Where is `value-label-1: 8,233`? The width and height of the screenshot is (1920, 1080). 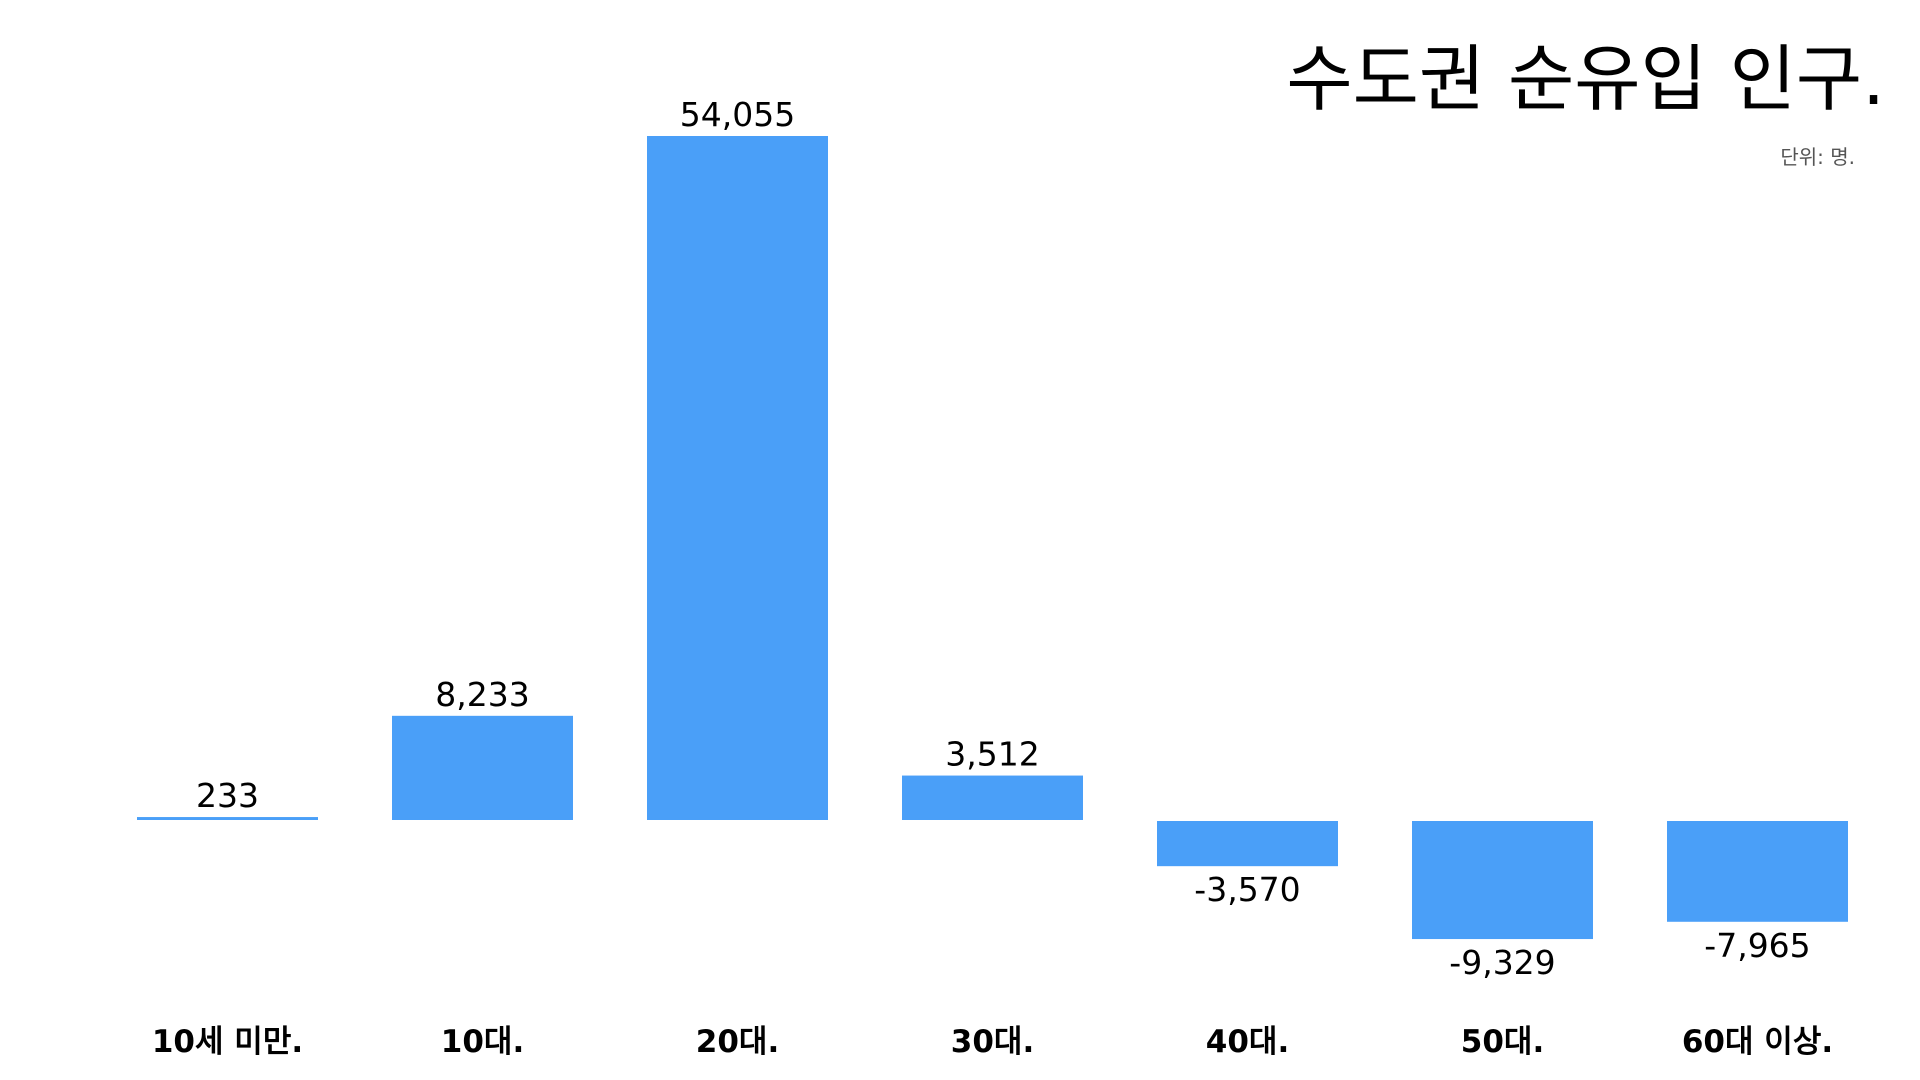 value-label-1: 8,233 is located at coordinates (482, 694).